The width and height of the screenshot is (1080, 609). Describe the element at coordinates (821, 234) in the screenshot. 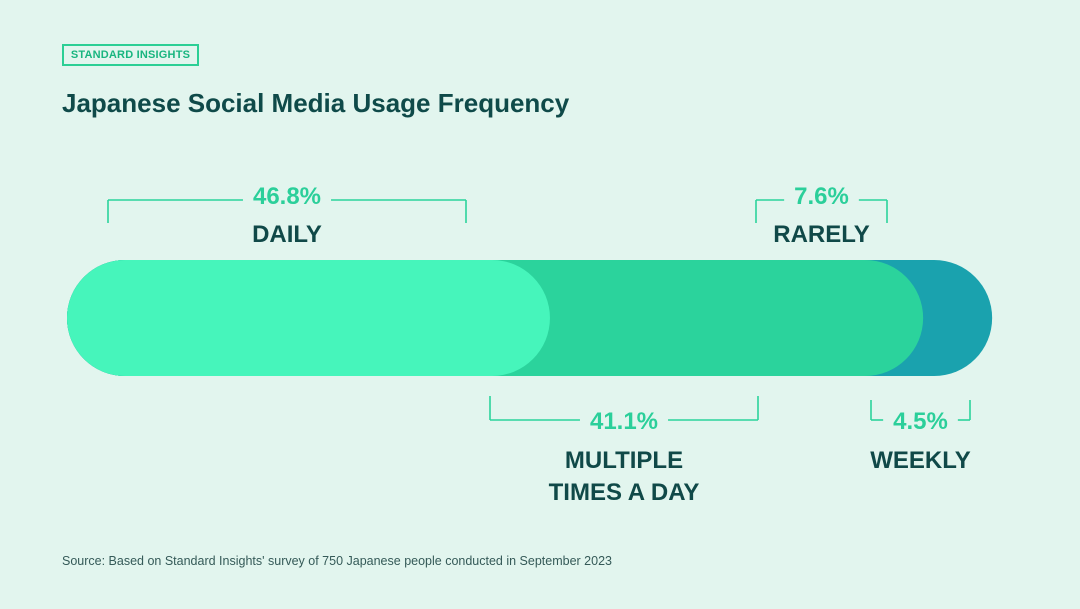

I see `category-label-rarely: RARELY` at that location.